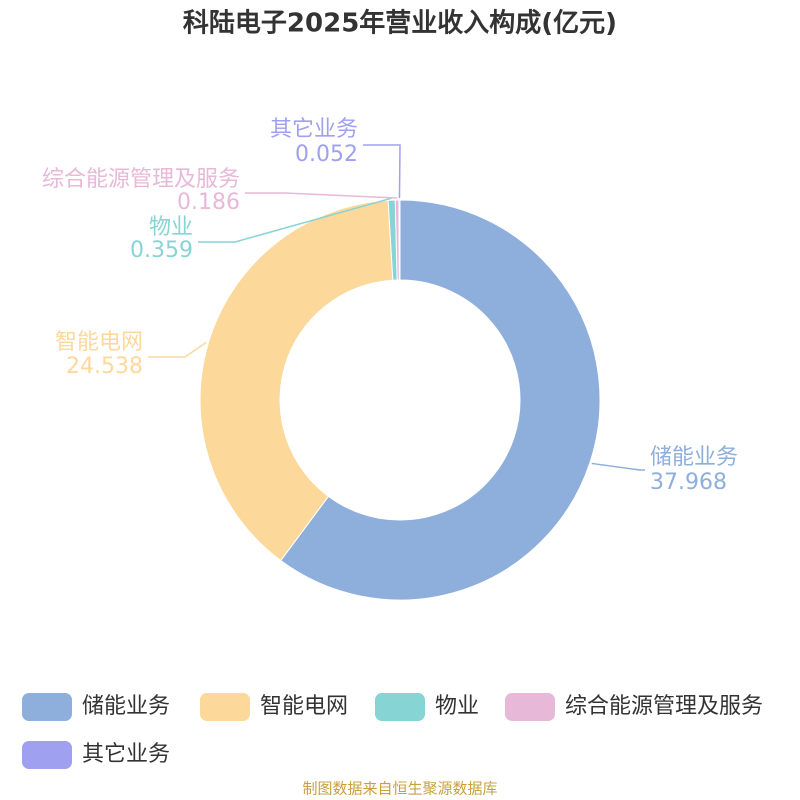 Image resolution: width=800 pixels, height=800 pixels. What do you see at coordinates (694, 457) in the screenshot?
I see `slice-label: 储能业务` at bounding box center [694, 457].